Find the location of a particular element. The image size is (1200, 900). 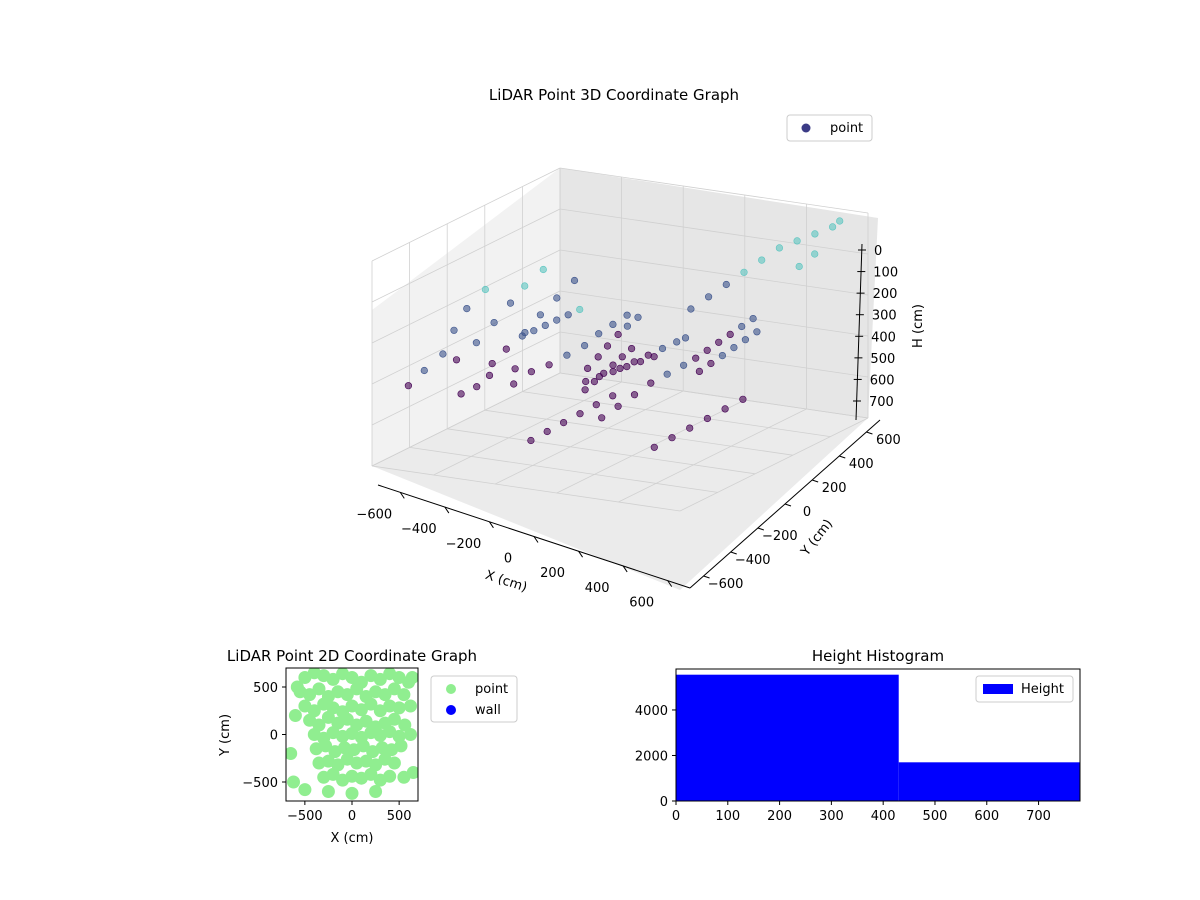

x-tick-label-3d: −400 is located at coordinates (419, 529).